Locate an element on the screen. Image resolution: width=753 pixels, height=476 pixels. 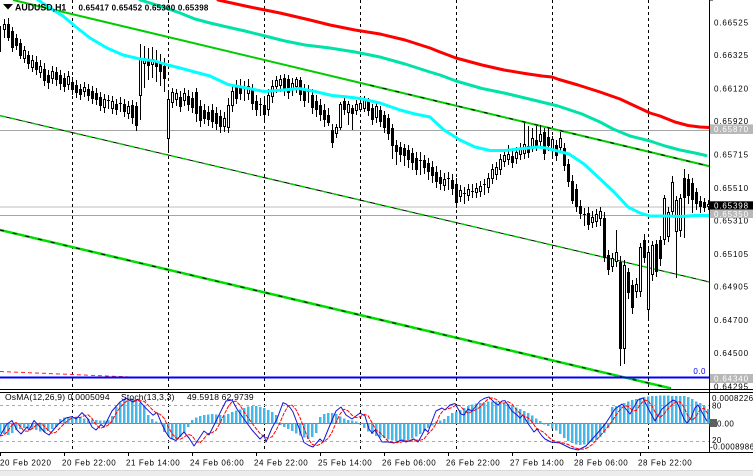
svg-text: 80 is located at coordinates (717, 406).